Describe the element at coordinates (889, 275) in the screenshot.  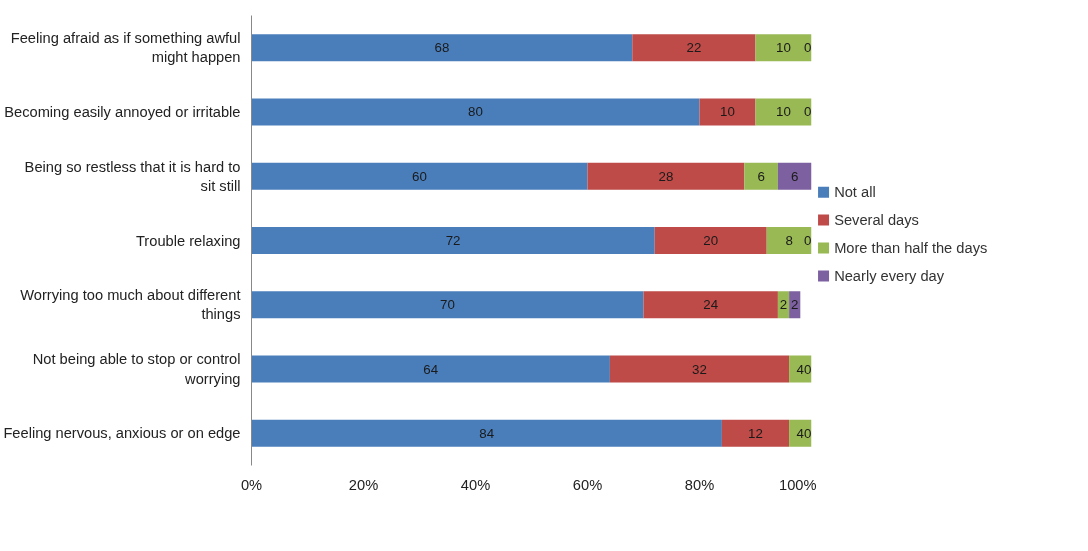
I see `legend-label: Nearly every day` at that location.